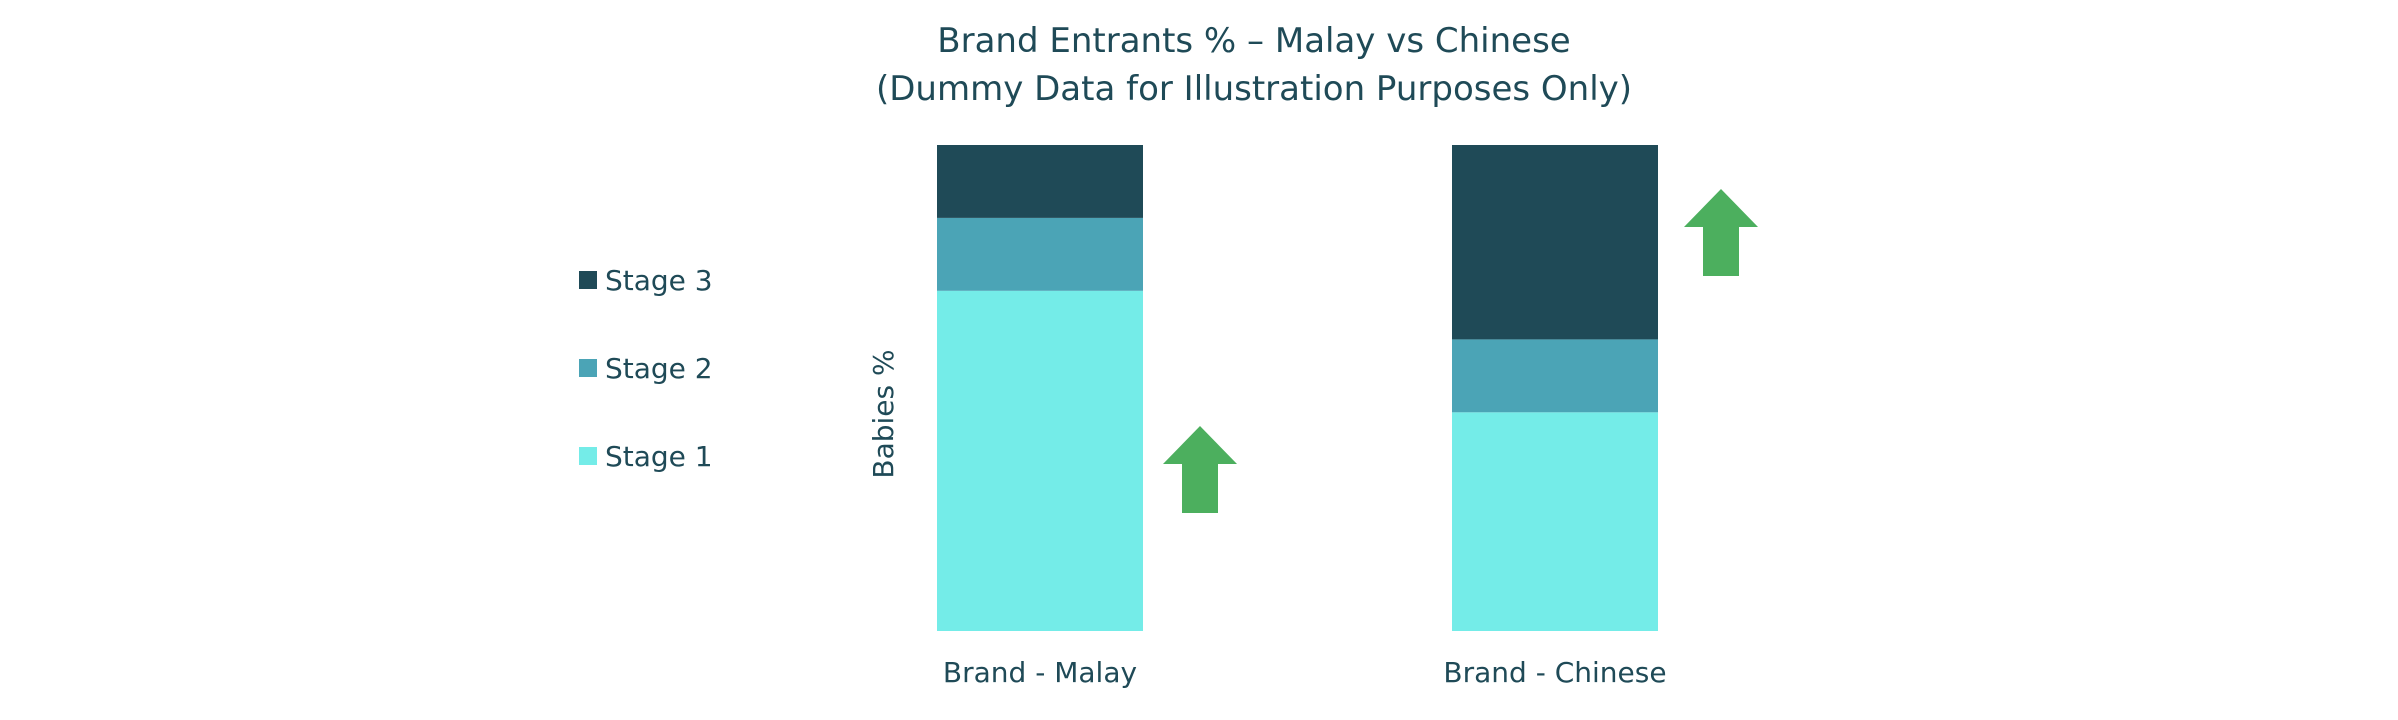 The height and width of the screenshot is (720, 2398). What do you see at coordinates (1040, 672) in the screenshot?
I see `category-label-brand-malay: Brand - Malay` at bounding box center [1040, 672].